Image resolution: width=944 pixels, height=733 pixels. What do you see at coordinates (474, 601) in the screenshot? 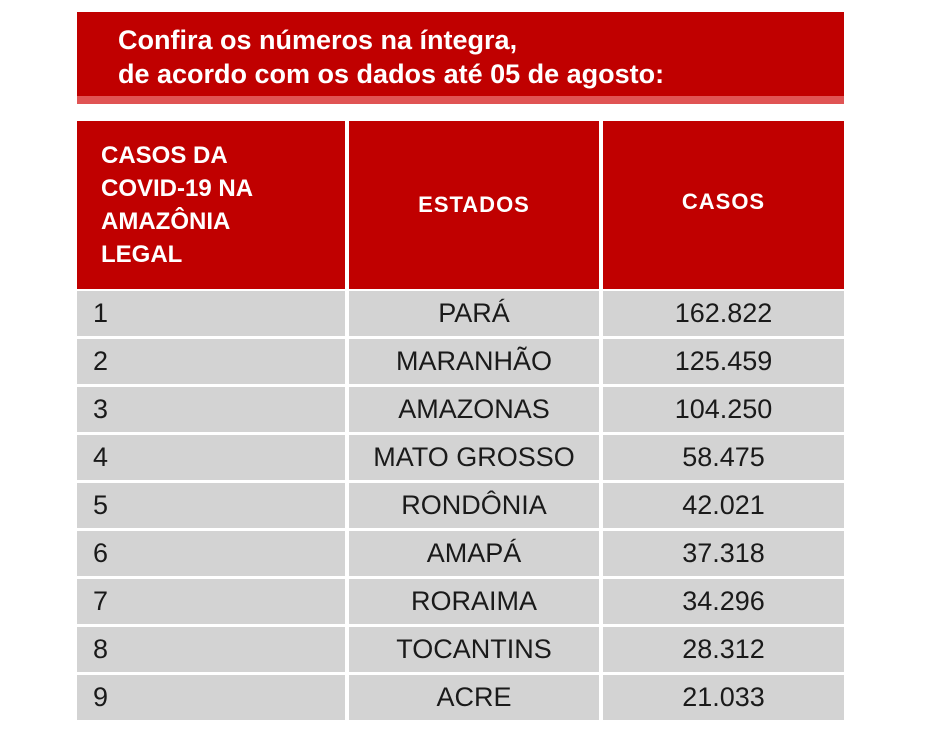
I see `state-cell: RORAIMA` at bounding box center [474, 601].